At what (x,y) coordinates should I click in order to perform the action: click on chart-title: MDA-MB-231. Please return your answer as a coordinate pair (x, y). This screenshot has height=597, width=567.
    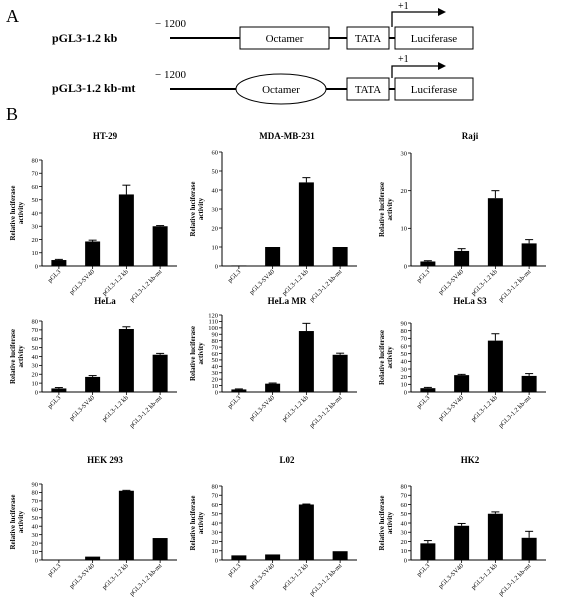
    Looking at the image, I should click on (287, 136).